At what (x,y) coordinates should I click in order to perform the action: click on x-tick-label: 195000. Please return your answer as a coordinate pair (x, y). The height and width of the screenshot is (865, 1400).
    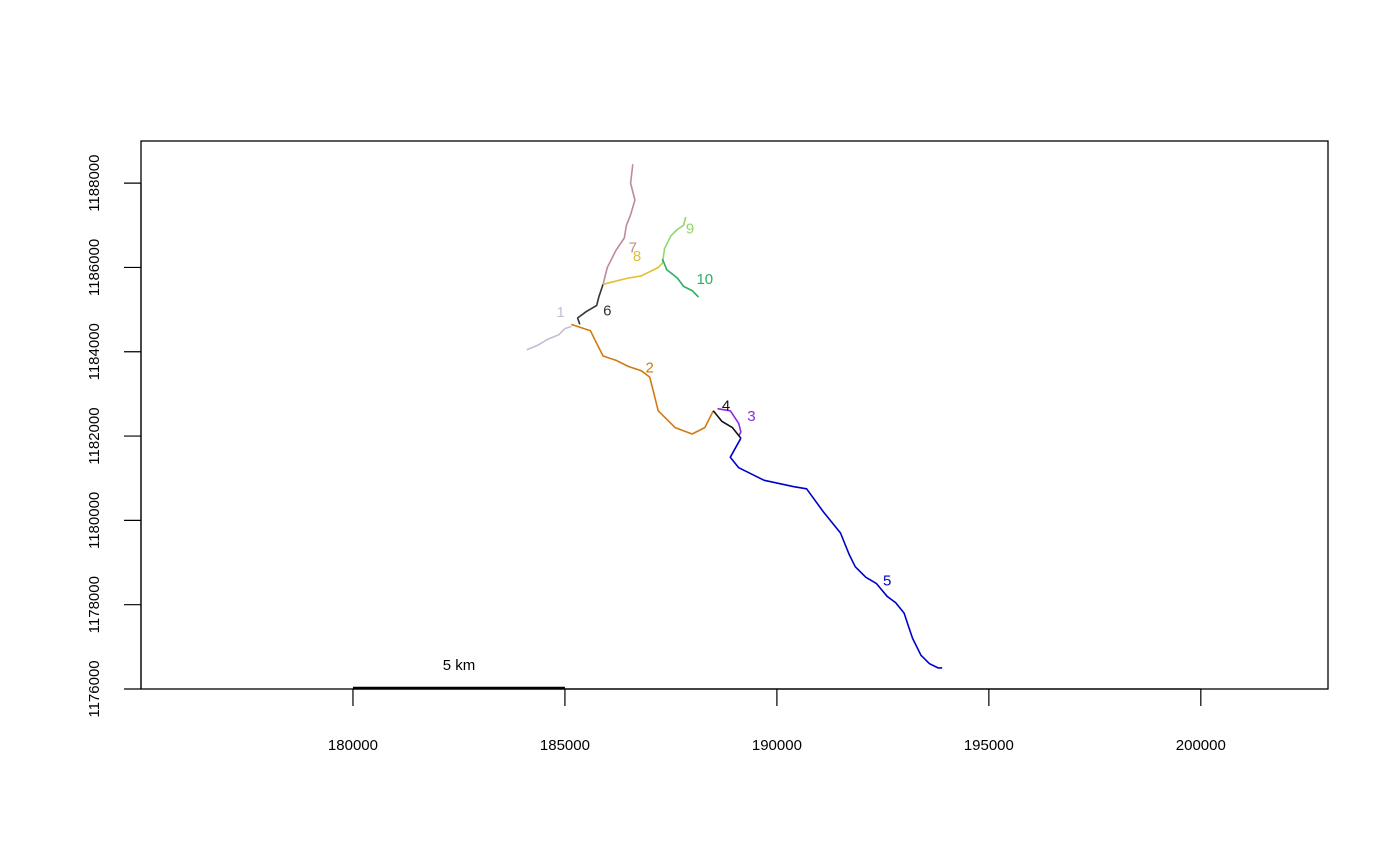
    Looking at the image, I should click on (989, 745).